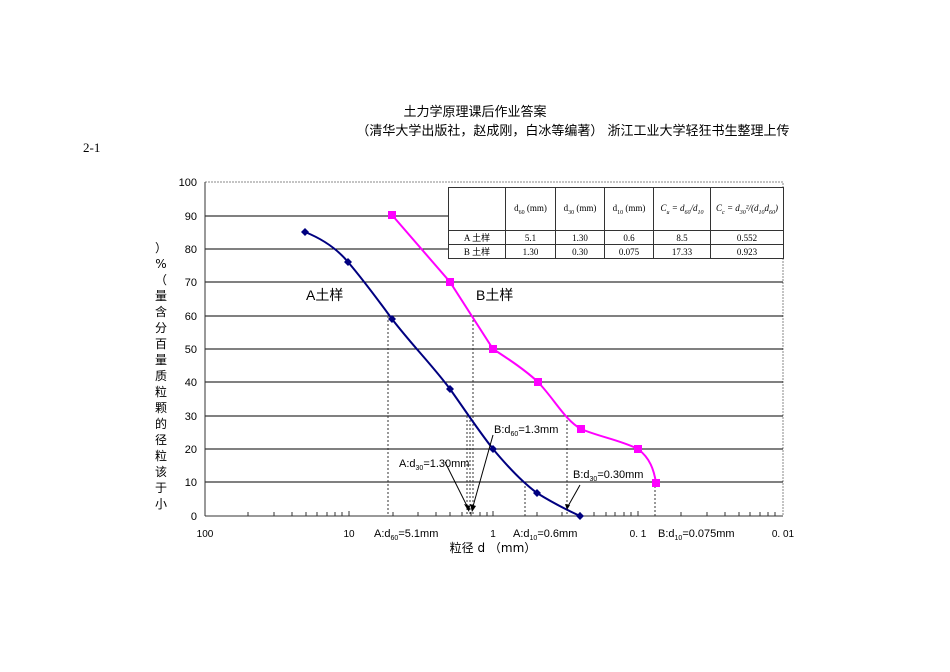 The height and width of the screenshot is (672, 950). What do you see at coordinates (191, 350) in the screenshot?
I see `svg-text: 50` at bounding box center [191, 350].